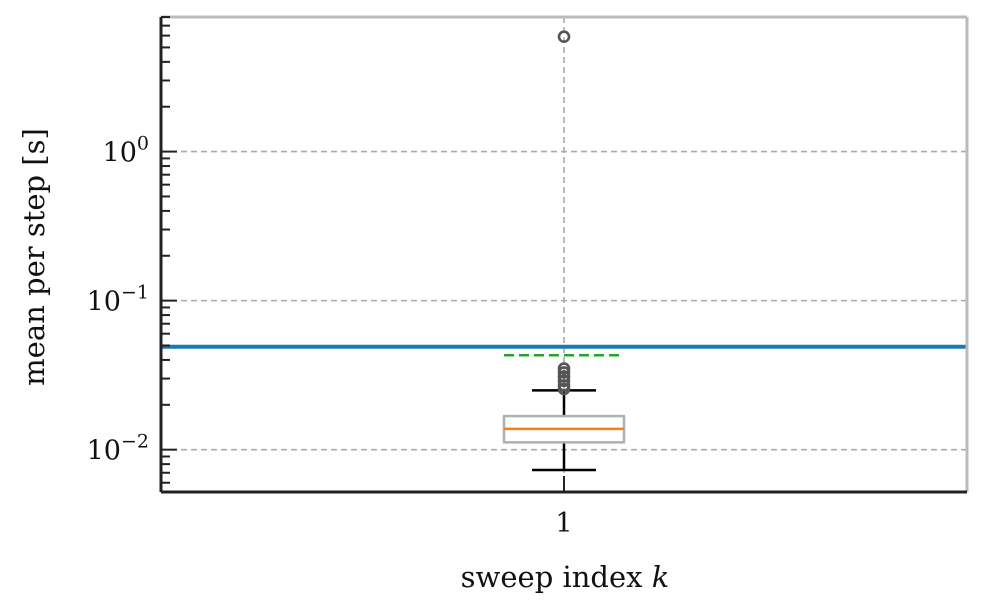  I want to click on y-tick-label: 10⁻², so click(118, 449).